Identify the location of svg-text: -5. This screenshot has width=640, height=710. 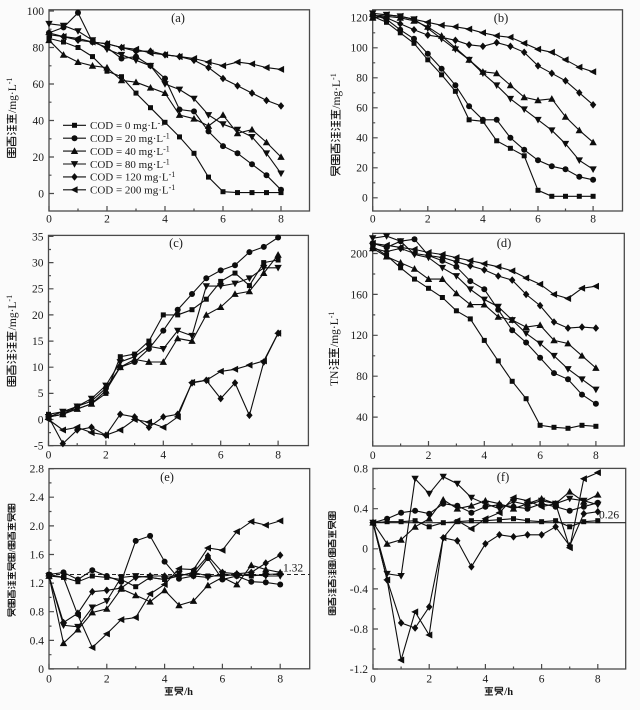
(39, 447).